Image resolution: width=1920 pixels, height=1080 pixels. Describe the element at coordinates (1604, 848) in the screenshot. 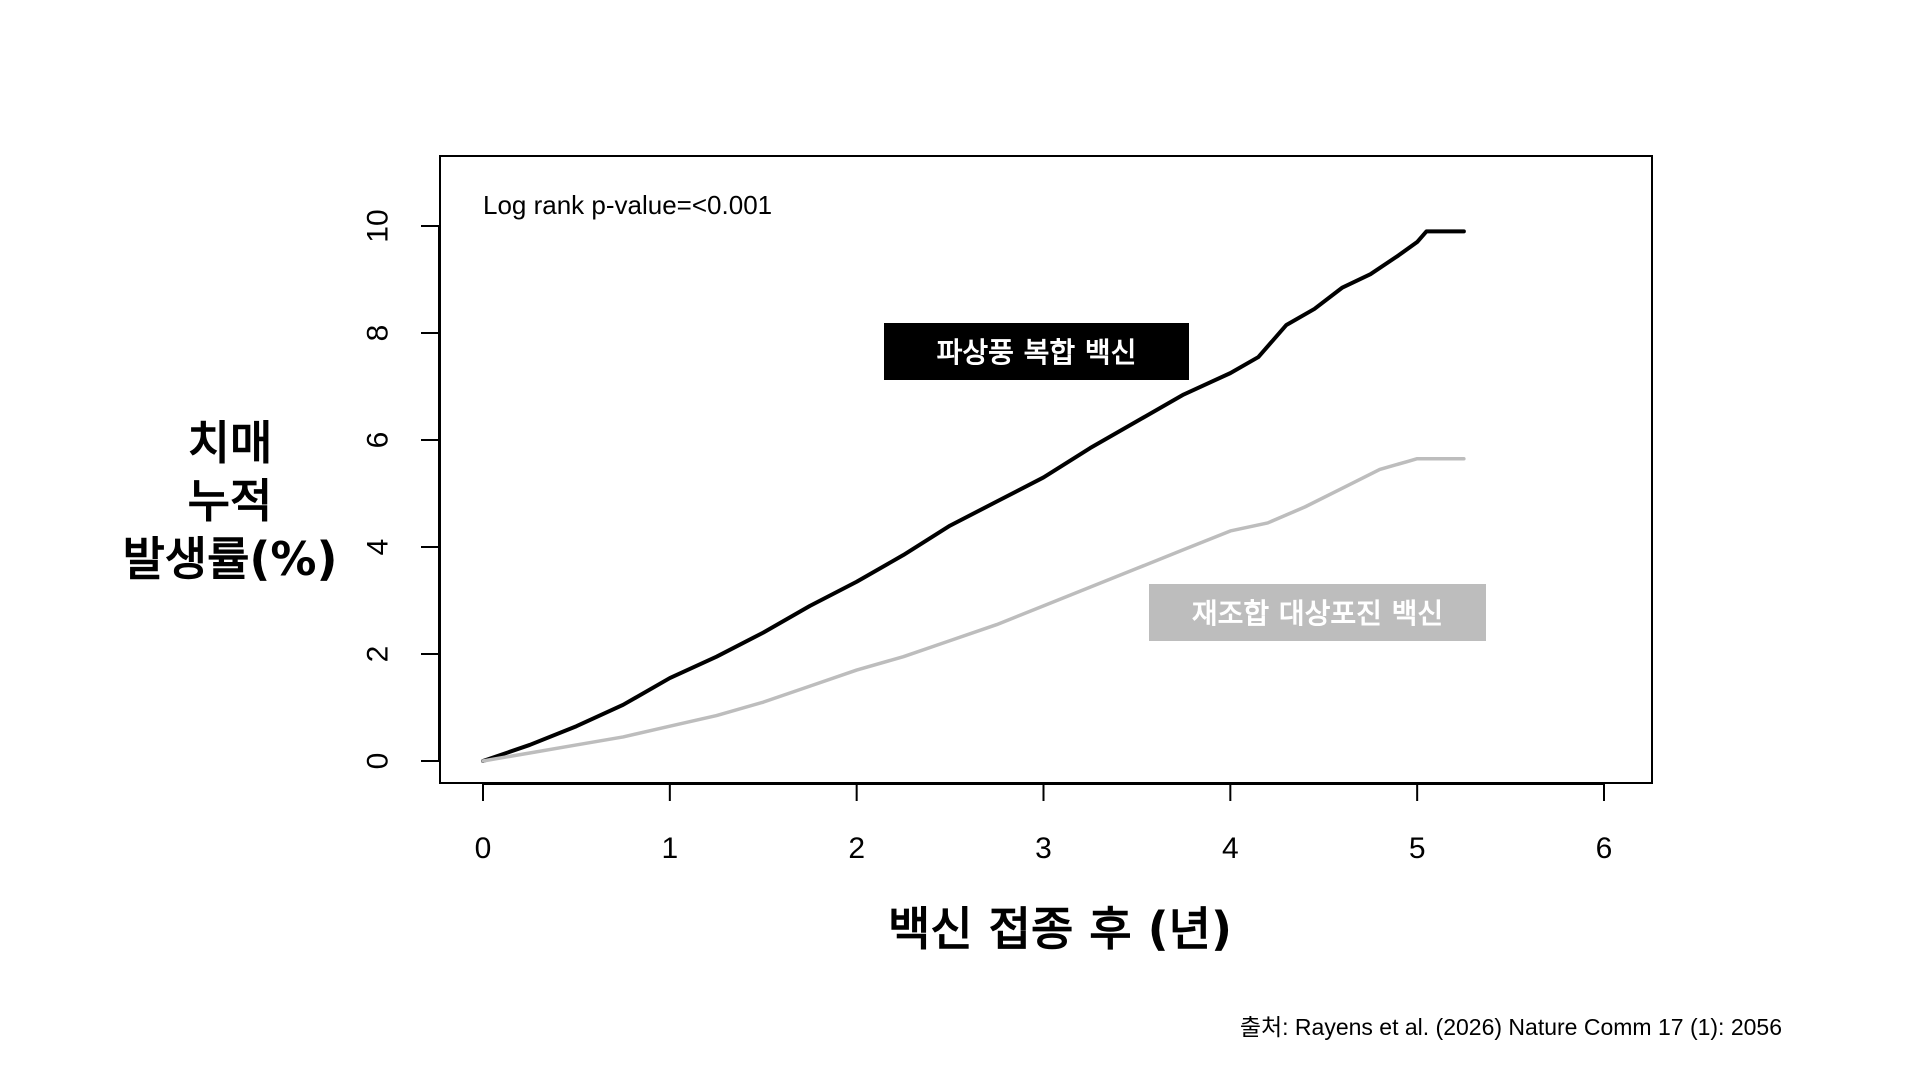

I see `x-tick-label: 6` at that location.